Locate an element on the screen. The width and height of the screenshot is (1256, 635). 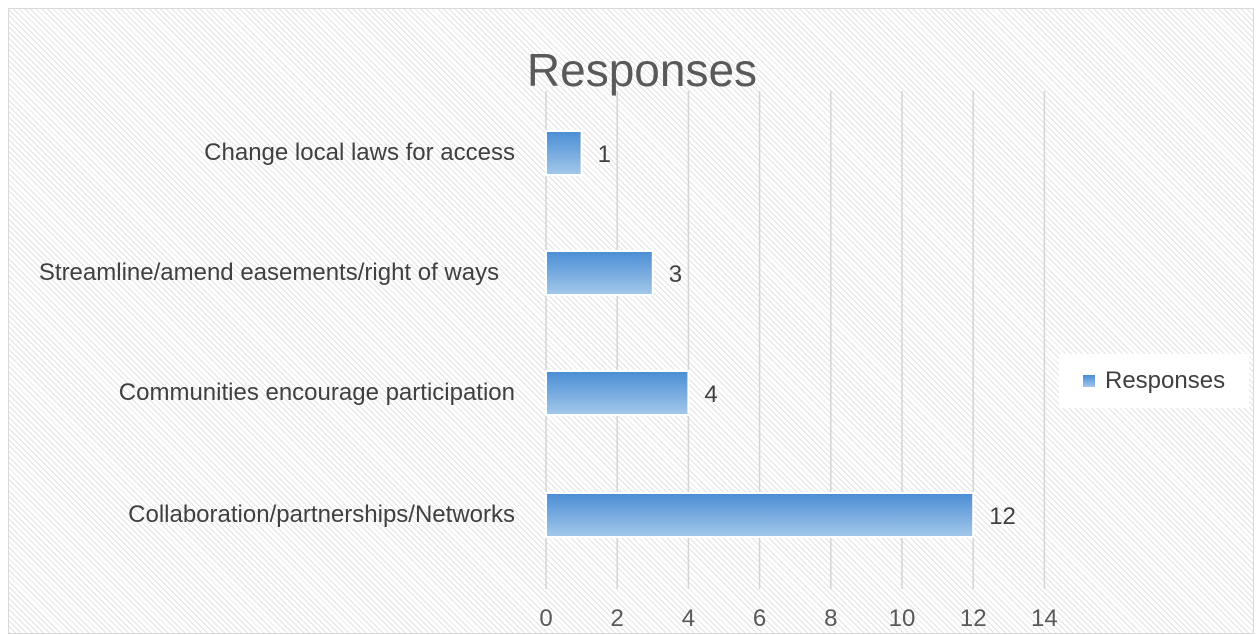
chart-title: Responses is located at coordinates (642, 70).